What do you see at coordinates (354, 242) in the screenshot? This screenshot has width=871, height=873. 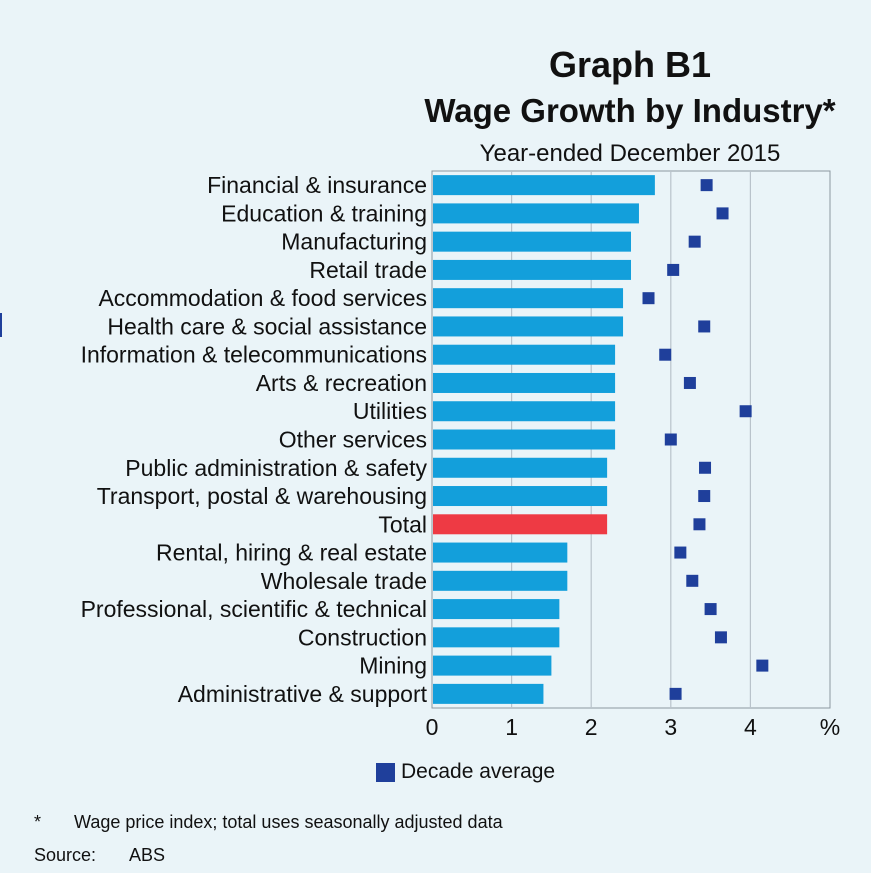 I see `category-label: Manufacturing` at bounding box center [354, 242].